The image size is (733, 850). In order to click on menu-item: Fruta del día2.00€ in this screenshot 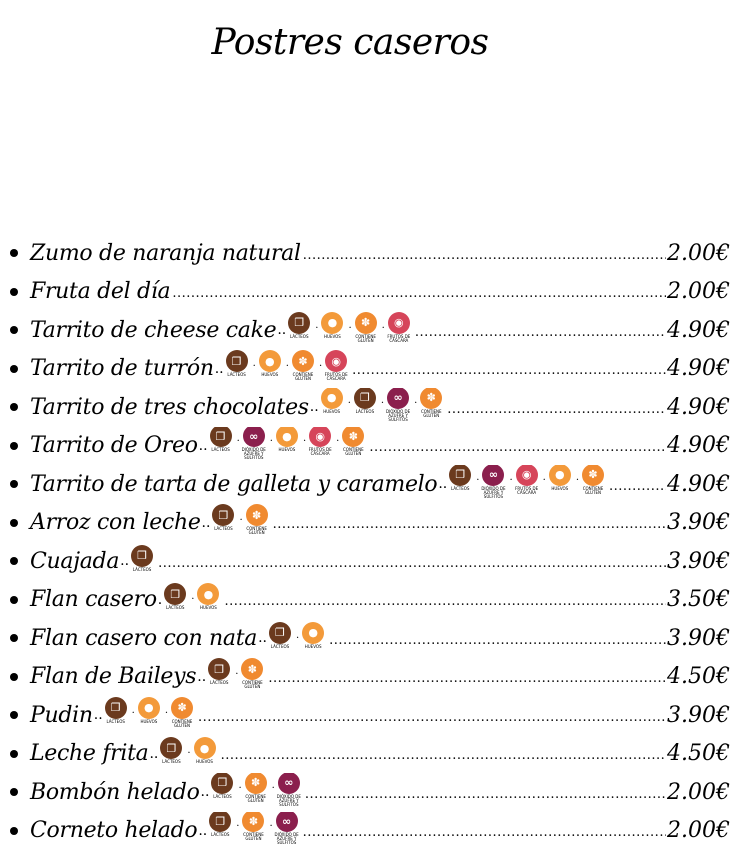, I will do `click(369, 292)`.